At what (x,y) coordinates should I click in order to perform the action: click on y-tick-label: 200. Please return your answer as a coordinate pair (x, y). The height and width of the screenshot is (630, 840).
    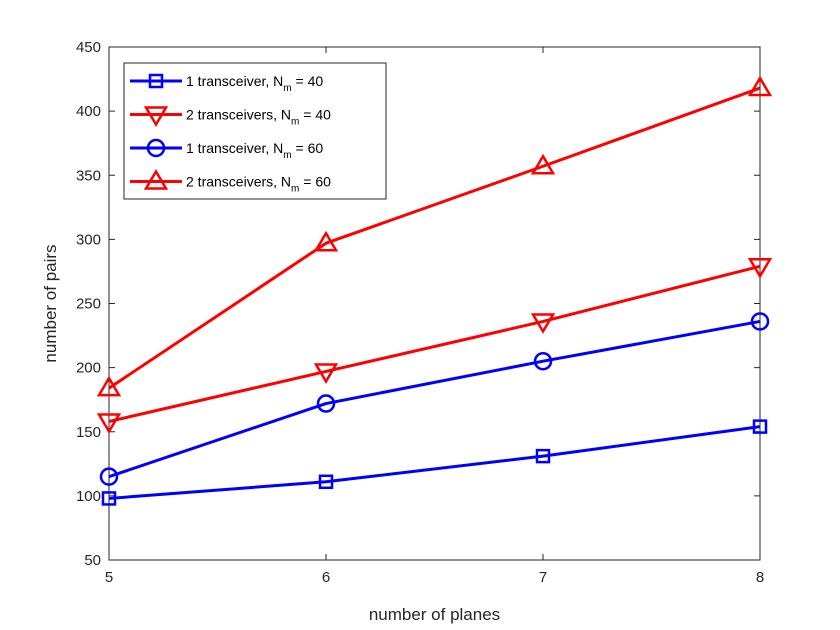
    Looking at the image, I should click on (88, 368).